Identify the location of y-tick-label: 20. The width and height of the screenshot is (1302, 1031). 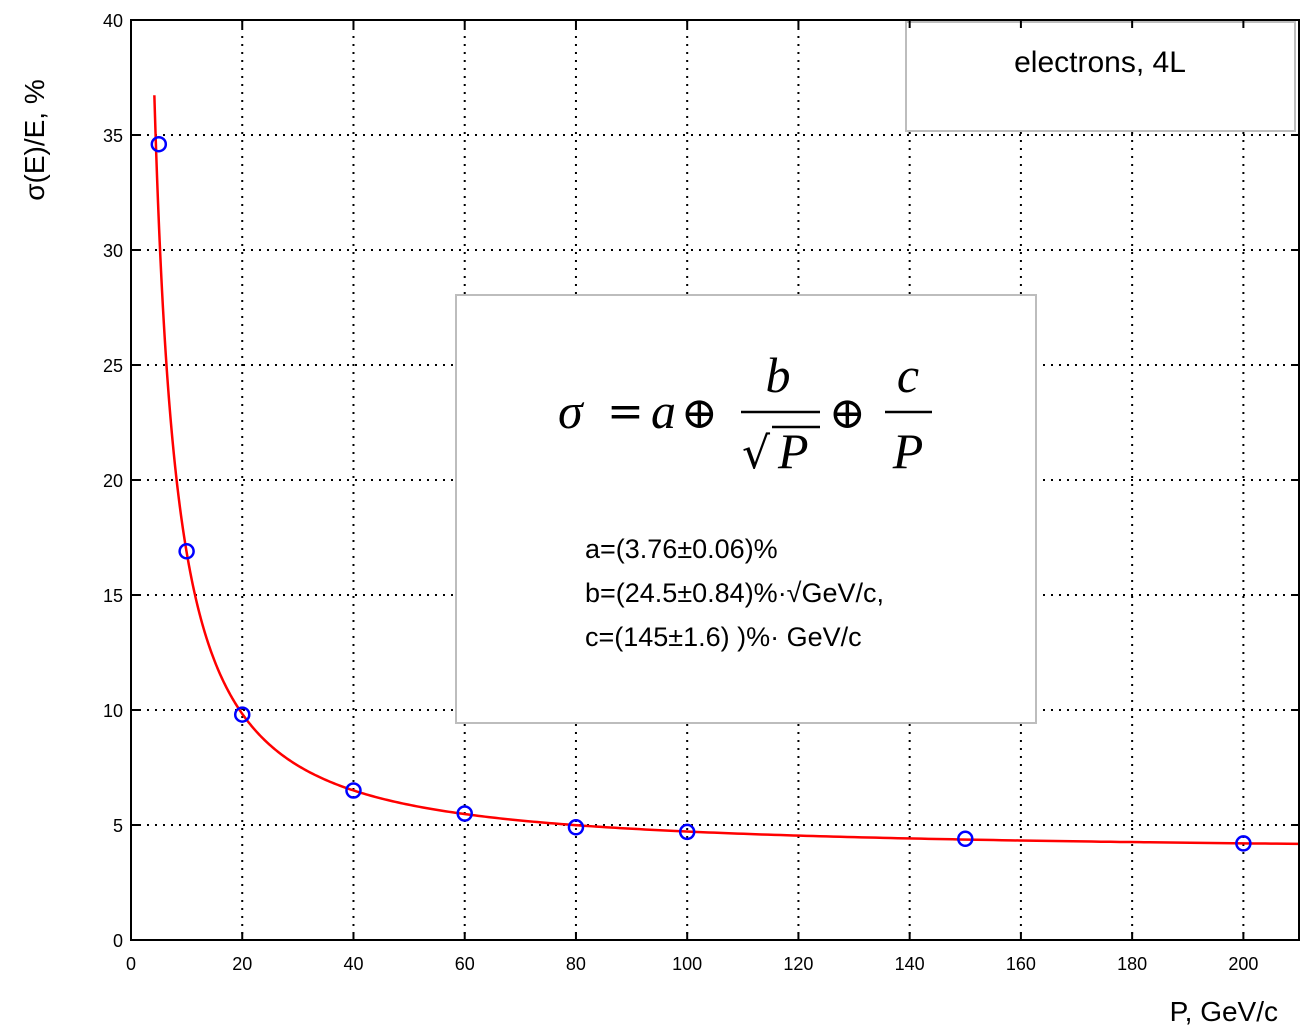
(113, 481).